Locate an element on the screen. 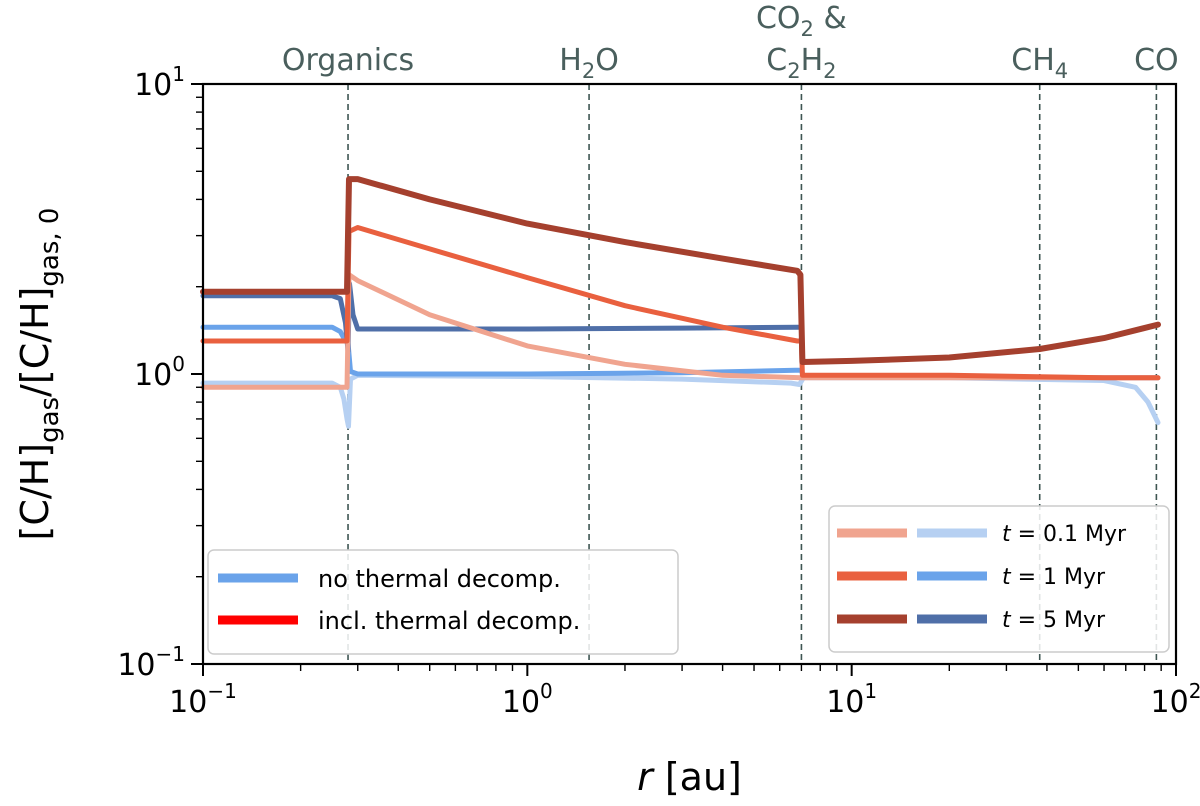 The height and width of the screenshot is (806, 1200). snowline-label-0: Organics is located at coordinates (348, 60).